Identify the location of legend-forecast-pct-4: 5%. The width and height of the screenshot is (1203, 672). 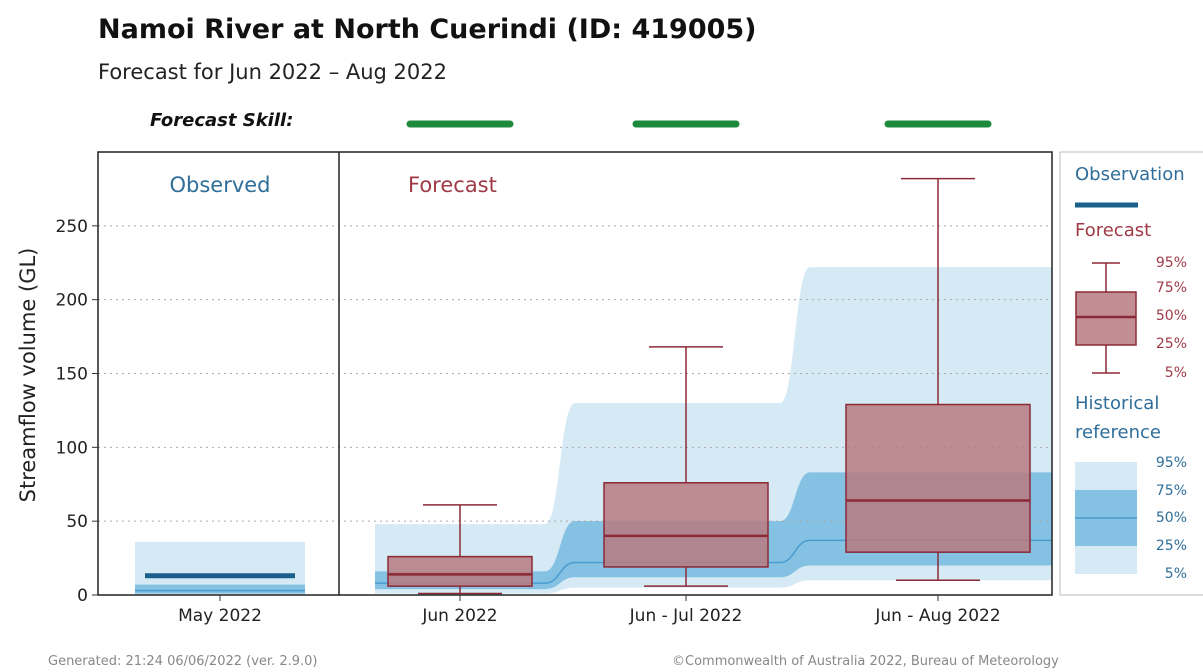
(1176, 373).